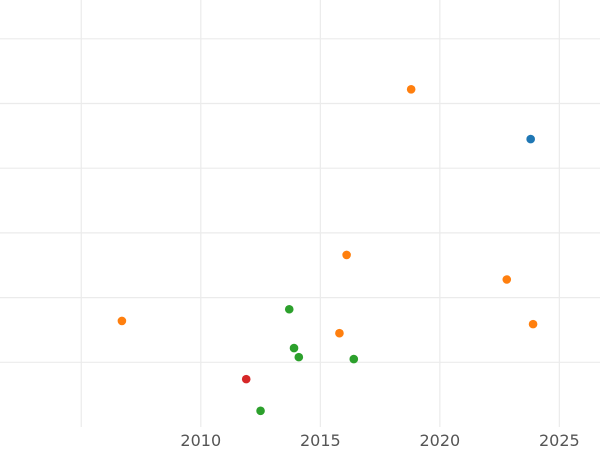 The width and height of the screenshot is (600, 450). Describe the element at coordinates (559, 440) in the screenshot. I see `x-tick-label: 2025` at that location.